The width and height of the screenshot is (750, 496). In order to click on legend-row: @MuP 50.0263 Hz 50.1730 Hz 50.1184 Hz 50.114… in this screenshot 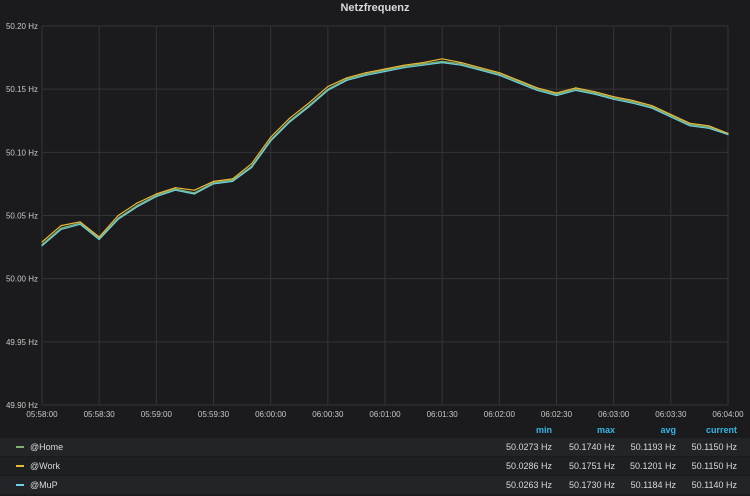, I will do `click(375, 485)`.